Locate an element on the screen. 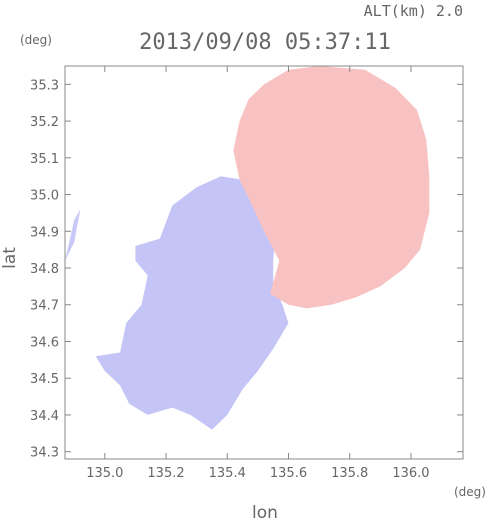 The height and width of the screenshot is (521, 491). y-tick-label: 35.3 is located at coordinates (44, 85).